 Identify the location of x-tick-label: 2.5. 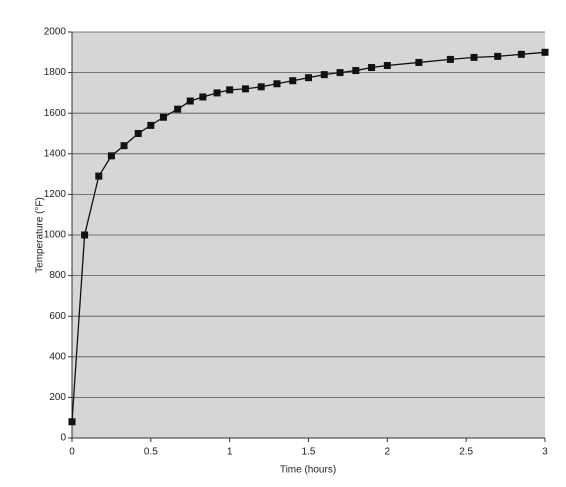
(466, 452).